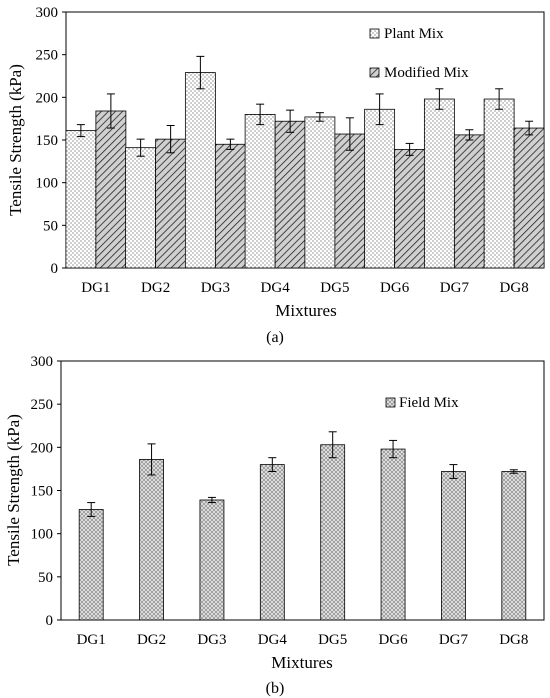  Describe the element at coordinates (42, 405) in the screenshot. I see `y-tick-label: 250` at that location.